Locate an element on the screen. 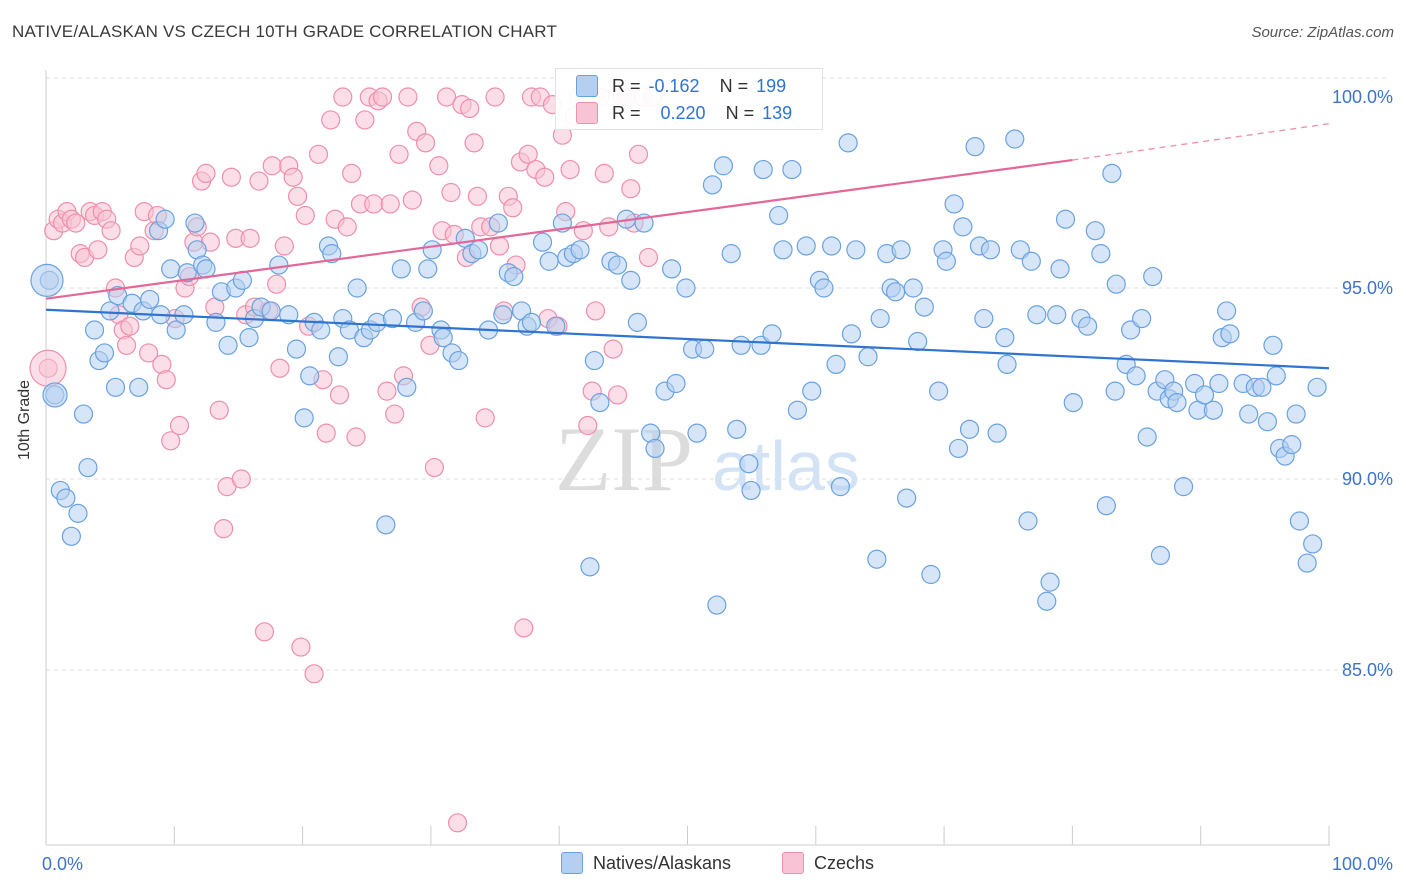  stats-legend: R = -0.162 N = 199 R = 0.220 N = 139 is located at coordinates (689, 99).